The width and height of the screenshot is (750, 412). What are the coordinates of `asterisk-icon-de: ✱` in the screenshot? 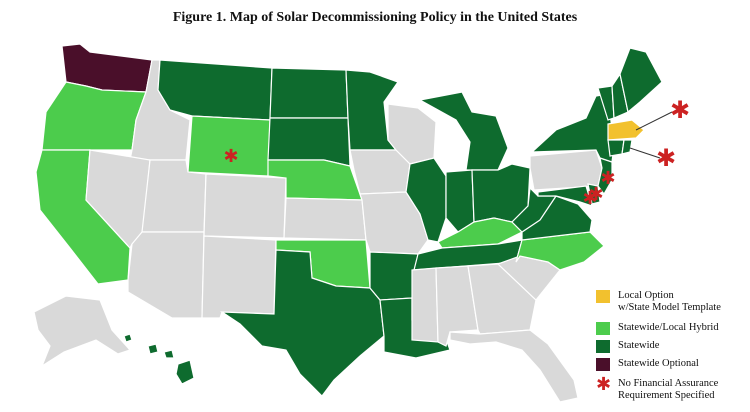 It's located at (595, 194).